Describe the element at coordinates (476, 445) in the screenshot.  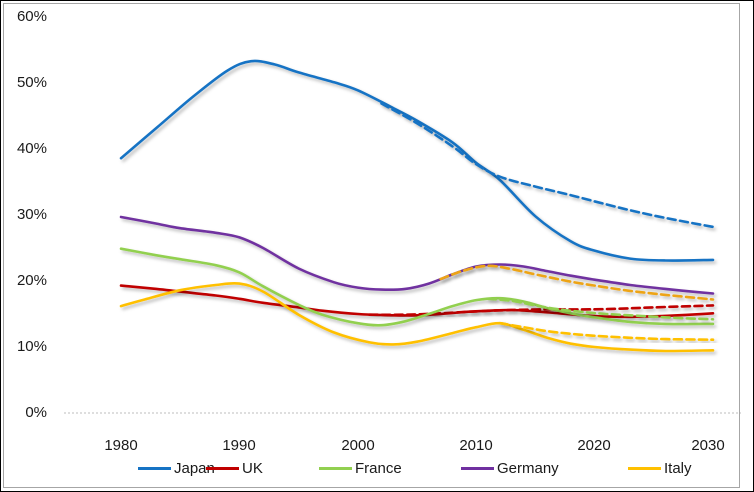
I see `x-tick-2010: 2010` at that location.